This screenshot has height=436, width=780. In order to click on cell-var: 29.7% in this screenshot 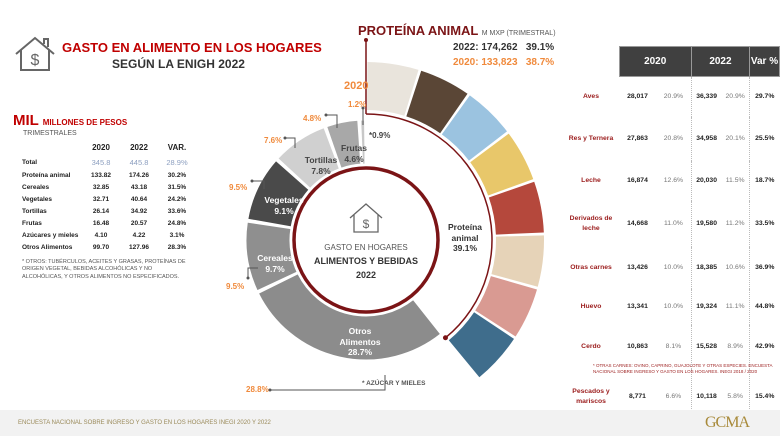, I will do `click(764, 96)`.